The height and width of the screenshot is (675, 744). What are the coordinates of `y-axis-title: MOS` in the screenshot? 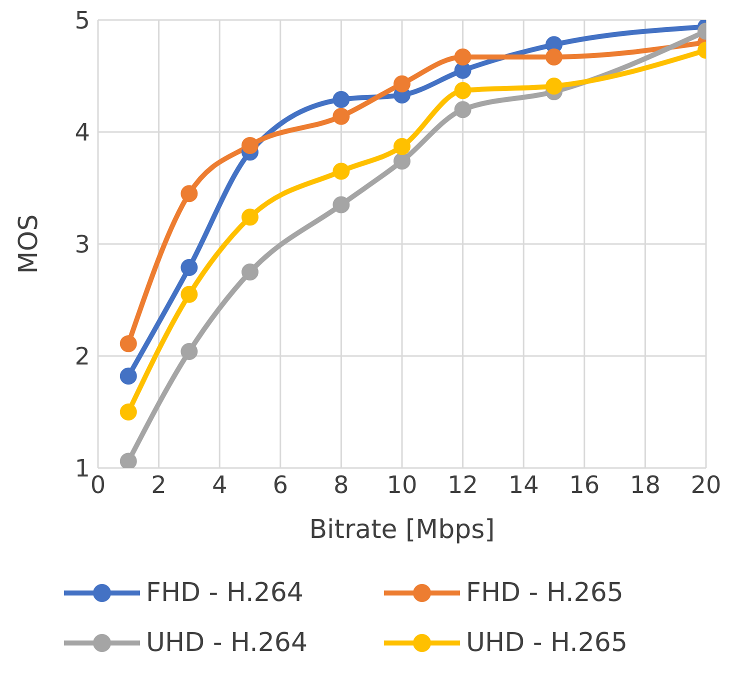 It's located at (29, 244).